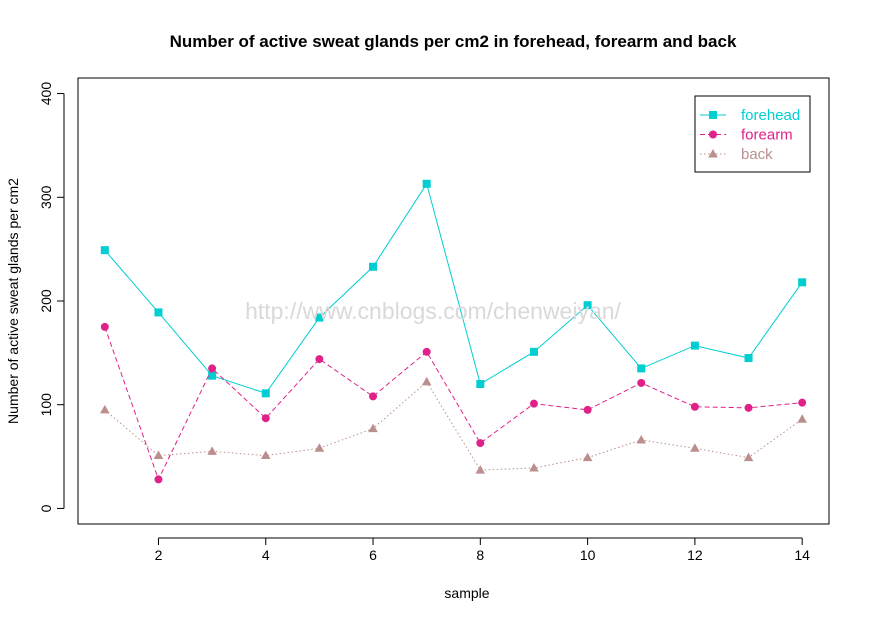  I want to click on y-axis-label: Number of active sweat glands per cm2, so click(13, 301).